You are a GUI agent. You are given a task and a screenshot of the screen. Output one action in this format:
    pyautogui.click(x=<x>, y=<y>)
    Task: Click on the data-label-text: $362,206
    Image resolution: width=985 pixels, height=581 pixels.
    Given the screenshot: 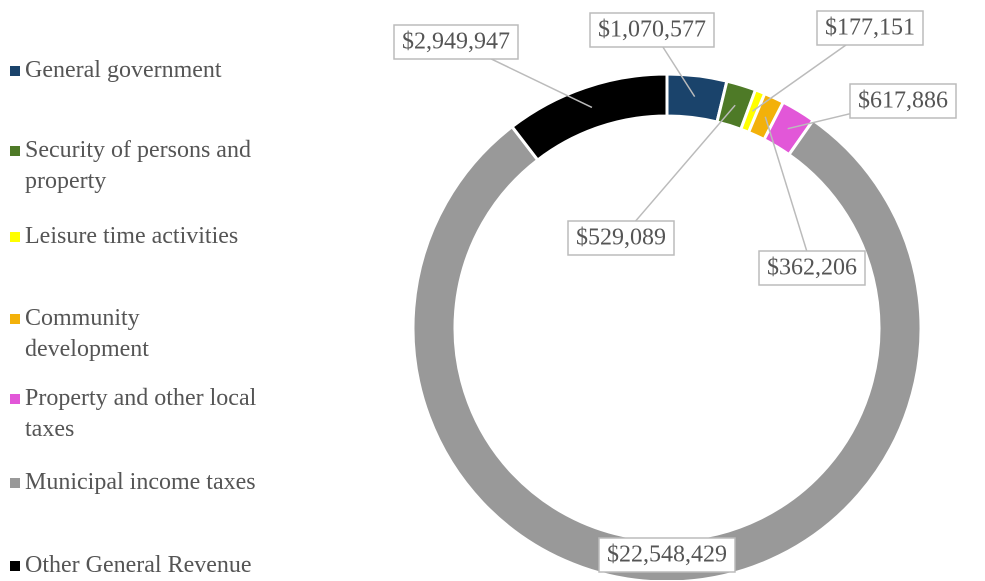 What is the action you would take?
    pyautogui.click(x=812, y=268)
    